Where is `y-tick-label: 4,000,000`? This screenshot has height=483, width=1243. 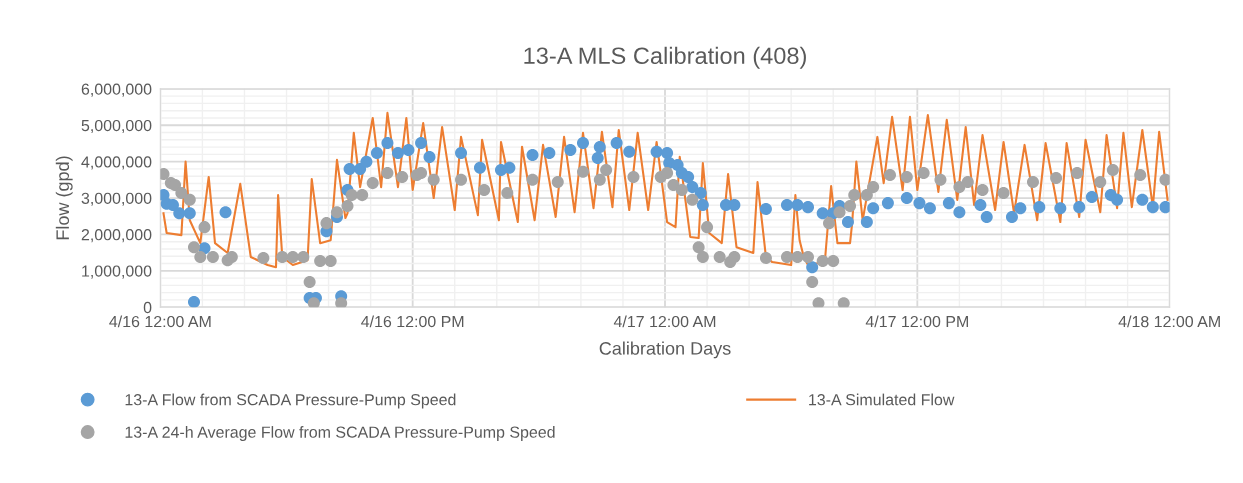
y-tick-label: 4,000,000 is located at coordinates (116, 163).